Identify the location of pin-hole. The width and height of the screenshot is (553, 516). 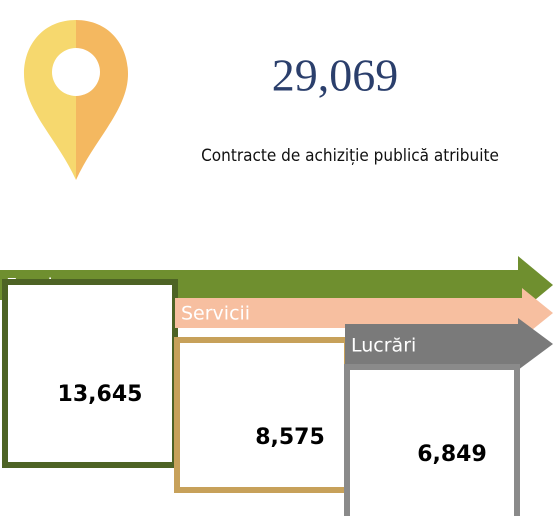
(76, 72).